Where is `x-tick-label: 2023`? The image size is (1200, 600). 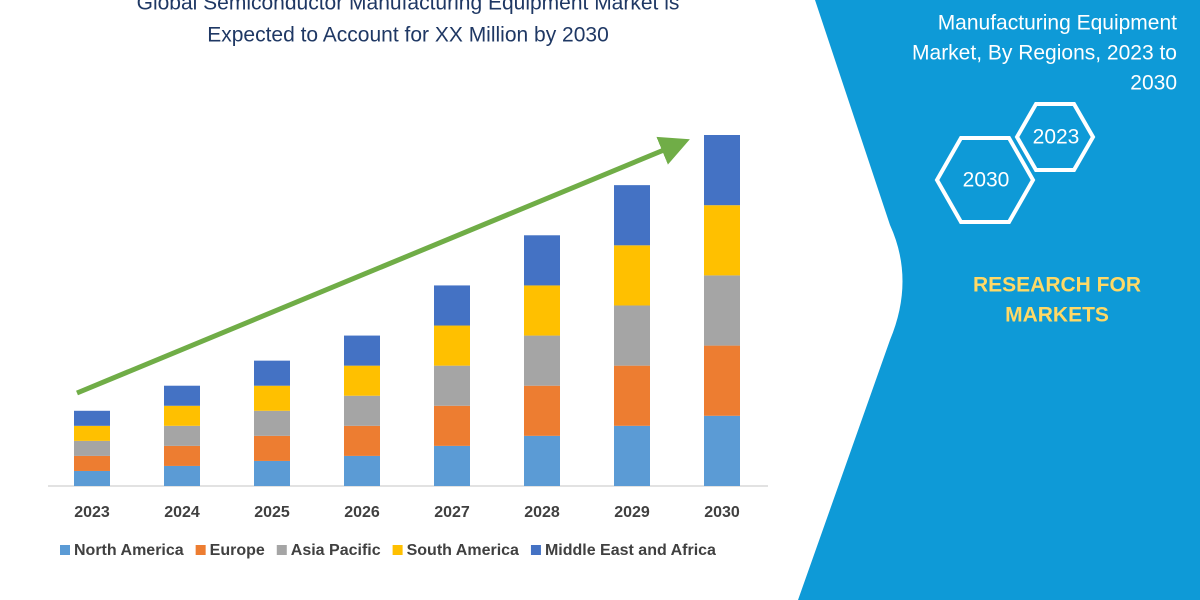 x-tick-label: 2023 is located at coordinates (92, 512).